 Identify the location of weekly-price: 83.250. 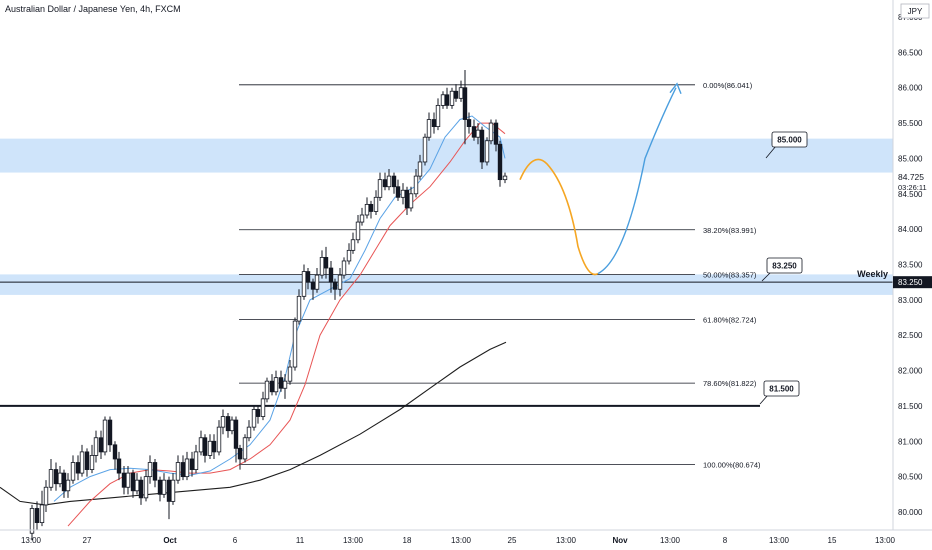
(910, 282).